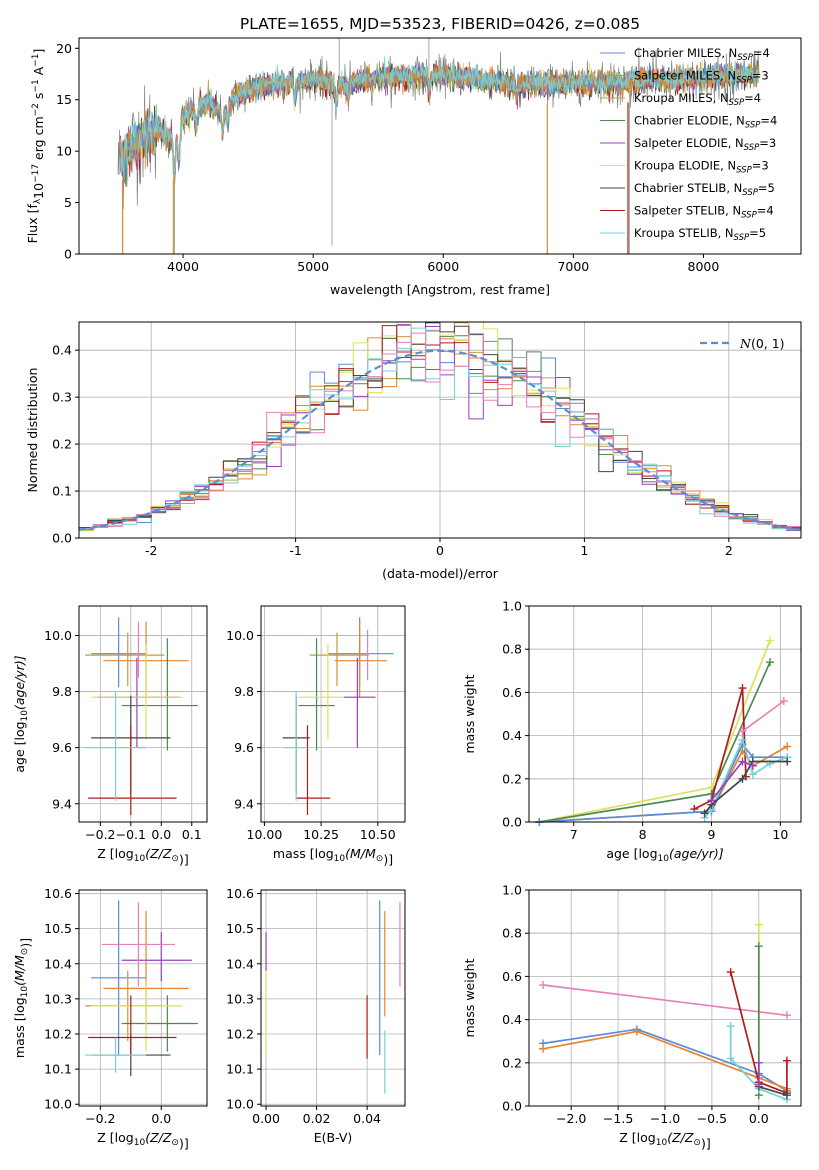 This screenshot has width=819, height=1170. Describe the element at coordinates (240, 893) in the screenshot. I see `y-tick-label: 10.6` at that location.